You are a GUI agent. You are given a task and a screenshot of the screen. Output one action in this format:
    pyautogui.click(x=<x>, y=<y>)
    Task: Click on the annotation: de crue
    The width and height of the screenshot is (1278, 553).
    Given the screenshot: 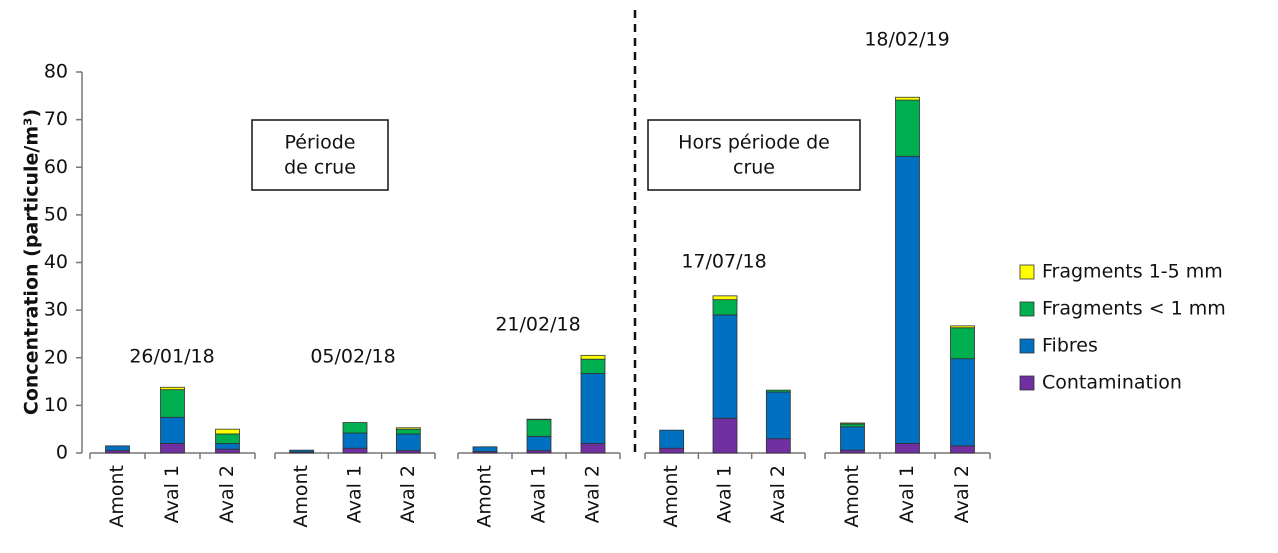 What is the action you would take?
    pyautogui.click(x=320, y=168)
    